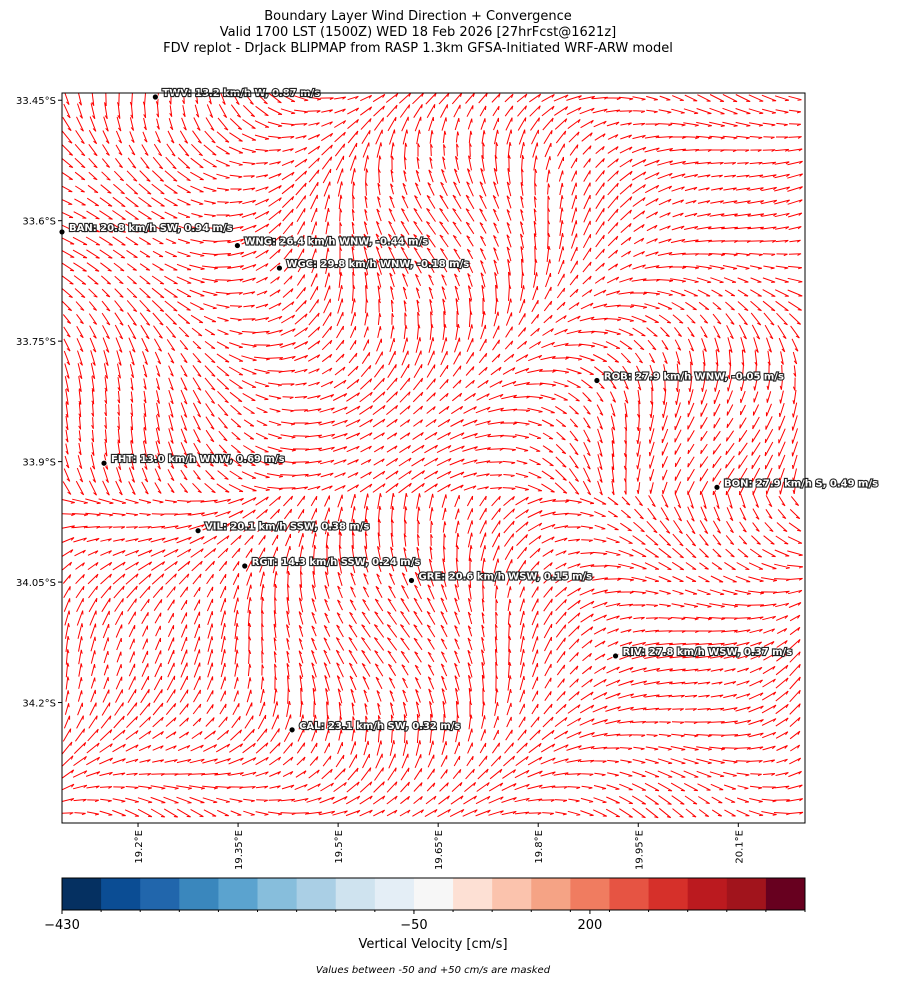 Image resolution: width=905 pixels, height=984 pixels. Describe the element at coordinates (139, 847) in the screenshot. I see `x-tick-label: 19.2°E` at that location.